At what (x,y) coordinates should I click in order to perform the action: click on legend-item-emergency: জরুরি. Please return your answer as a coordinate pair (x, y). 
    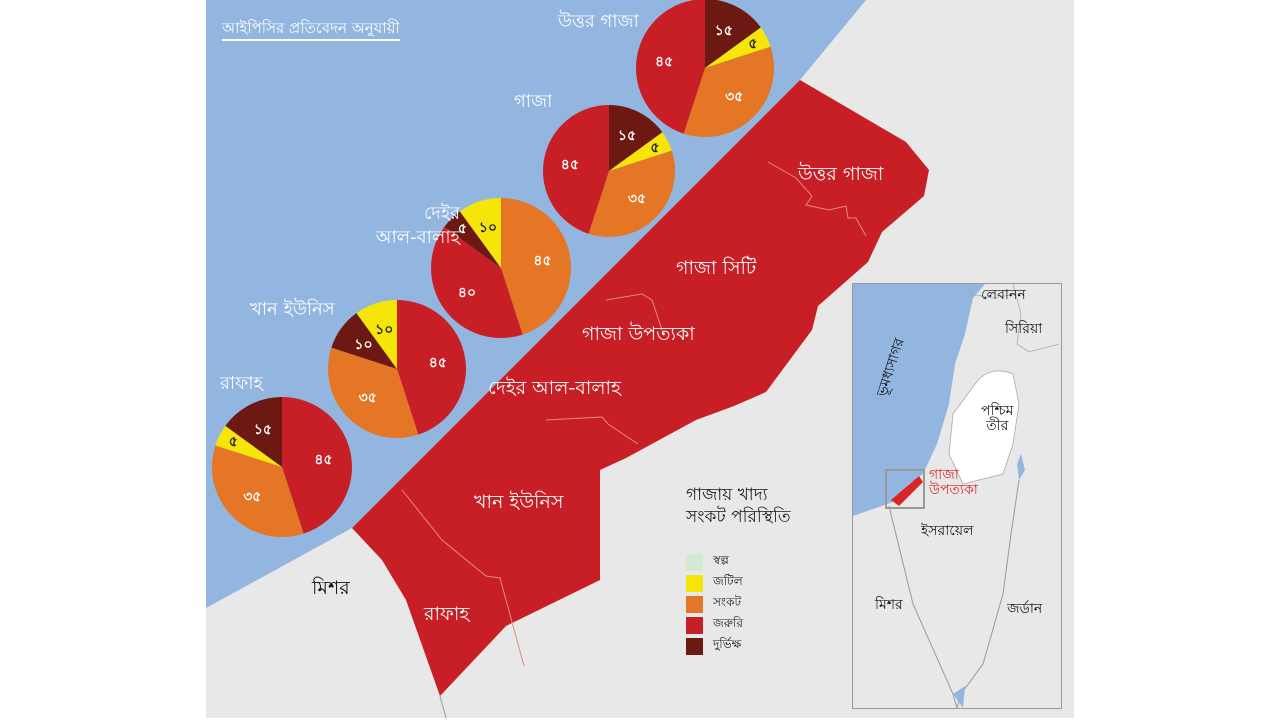
    Looking at the image, I should click on (714, 625).